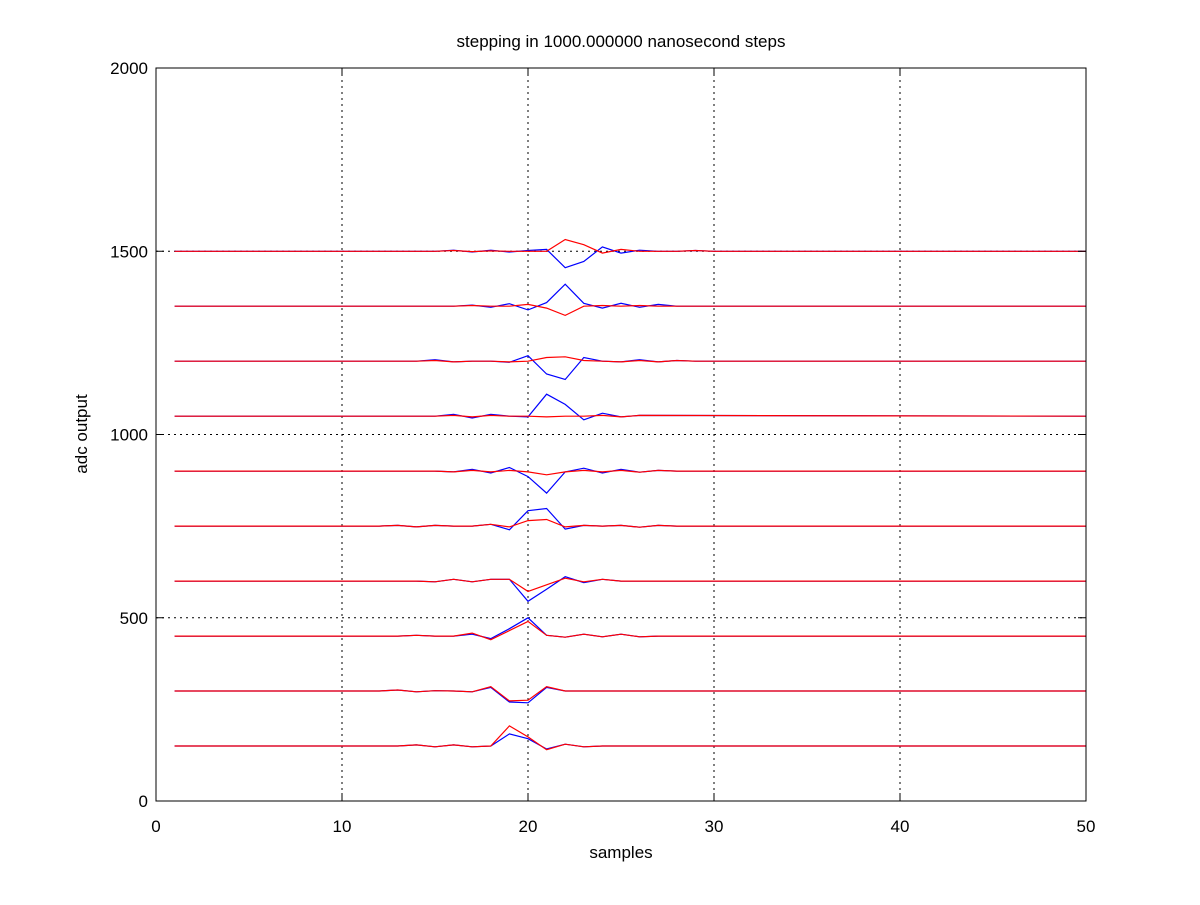  What do you see at coordinates (129, 68) in the screenshot?
I see `y-tick-label: 2000` at bounding box center [129, 68].